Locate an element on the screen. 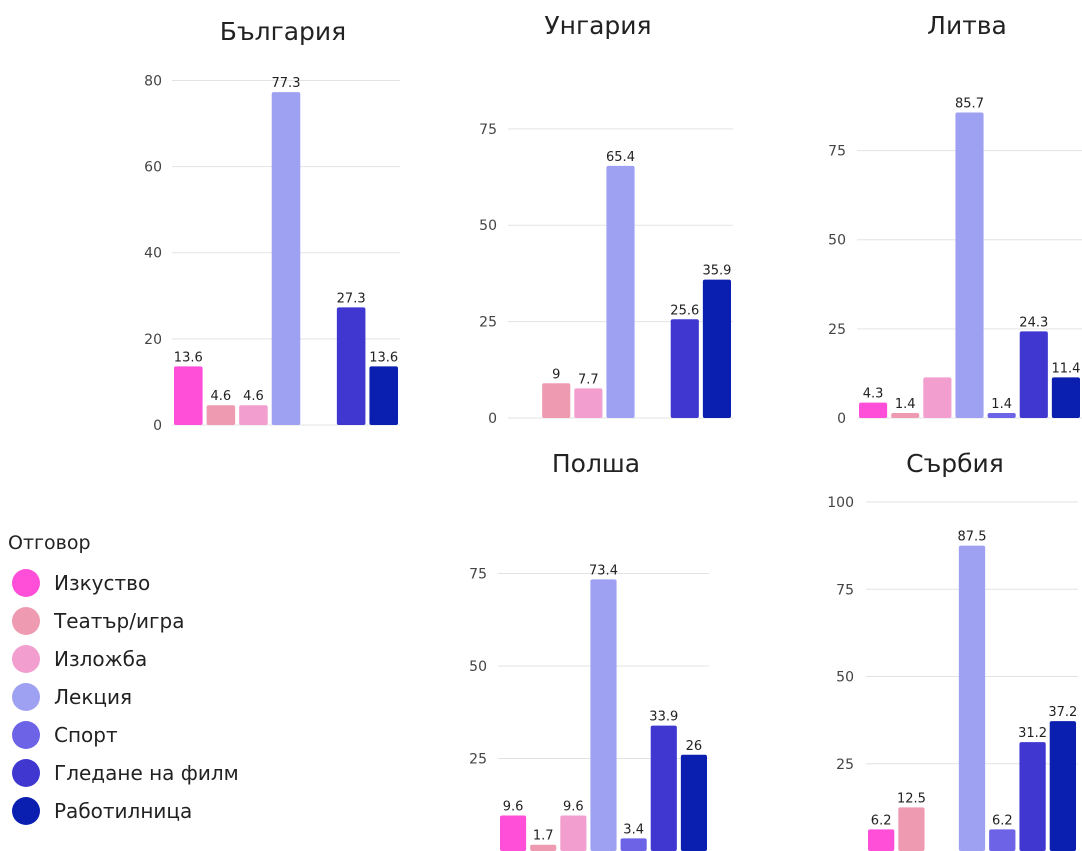 This screenshot has height=851, width=1082. chart-panel: Литва 0 25 50 75 4.3 1.4 85.7 1.4 24.3 11.4 is located at coordinates (955, 219).